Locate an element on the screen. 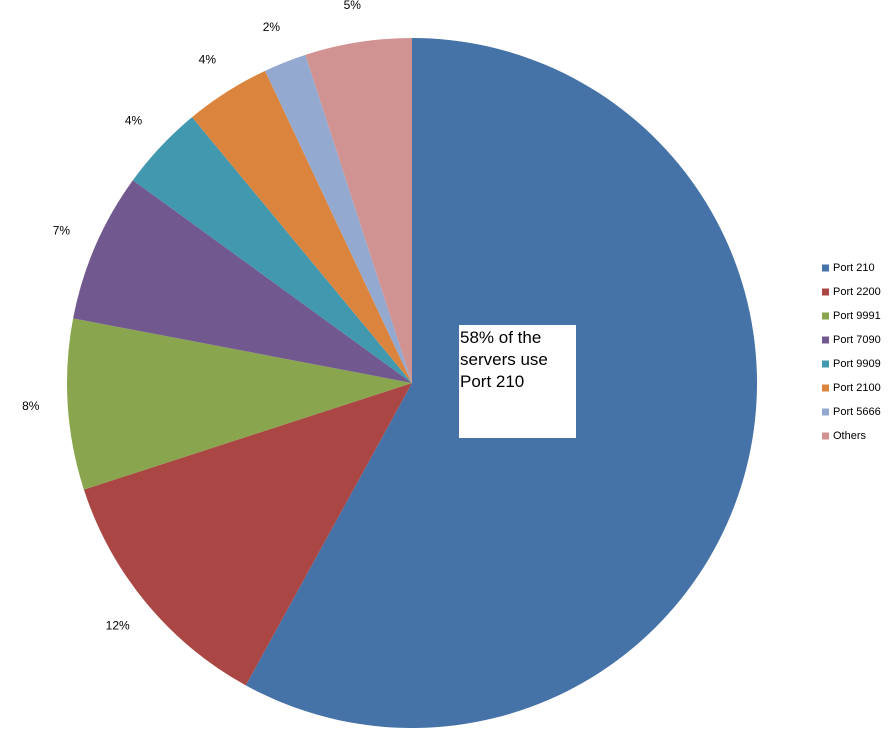 The width and height of the screenshot is (890, 730). data-label: 2% is located at coordinates (272, 27).